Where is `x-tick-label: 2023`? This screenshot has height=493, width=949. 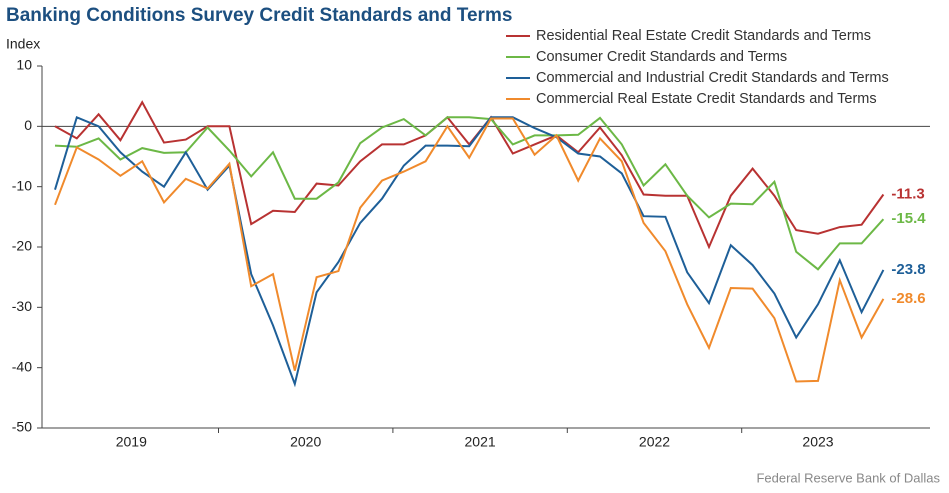 x-tick-label: 2023 is located at coordinates (817, 442).